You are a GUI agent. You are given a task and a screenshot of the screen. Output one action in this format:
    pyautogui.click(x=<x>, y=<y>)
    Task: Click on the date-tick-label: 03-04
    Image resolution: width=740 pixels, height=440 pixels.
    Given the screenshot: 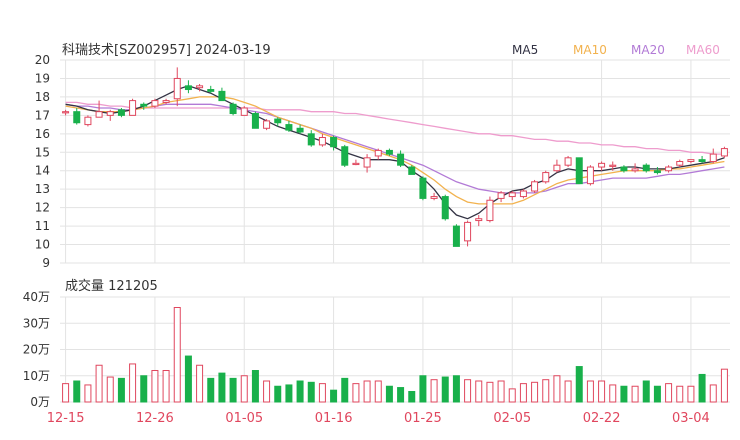 What is the action you would take?
    pyautogui.click(x=691, y=418)
    